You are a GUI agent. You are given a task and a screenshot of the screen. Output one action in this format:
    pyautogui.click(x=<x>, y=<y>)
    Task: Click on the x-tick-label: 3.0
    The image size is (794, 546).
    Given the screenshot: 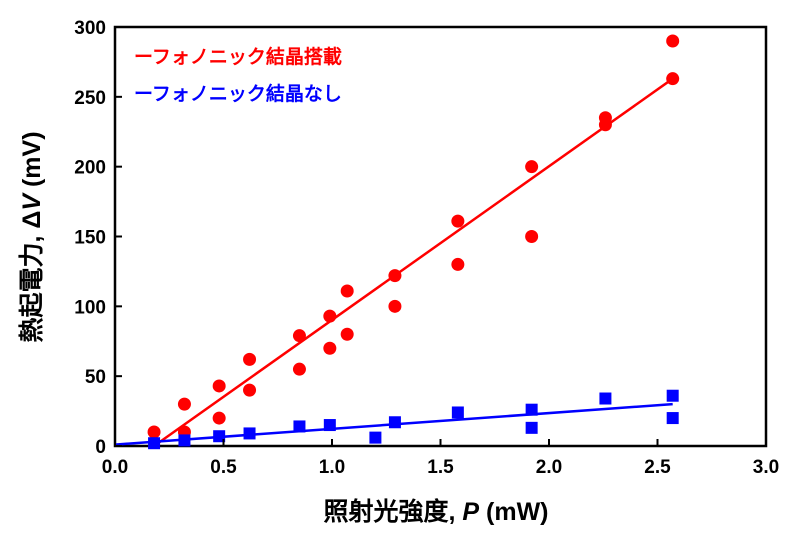 What is the action you would take?
    pyautogui.click(x=766, y=467)
    